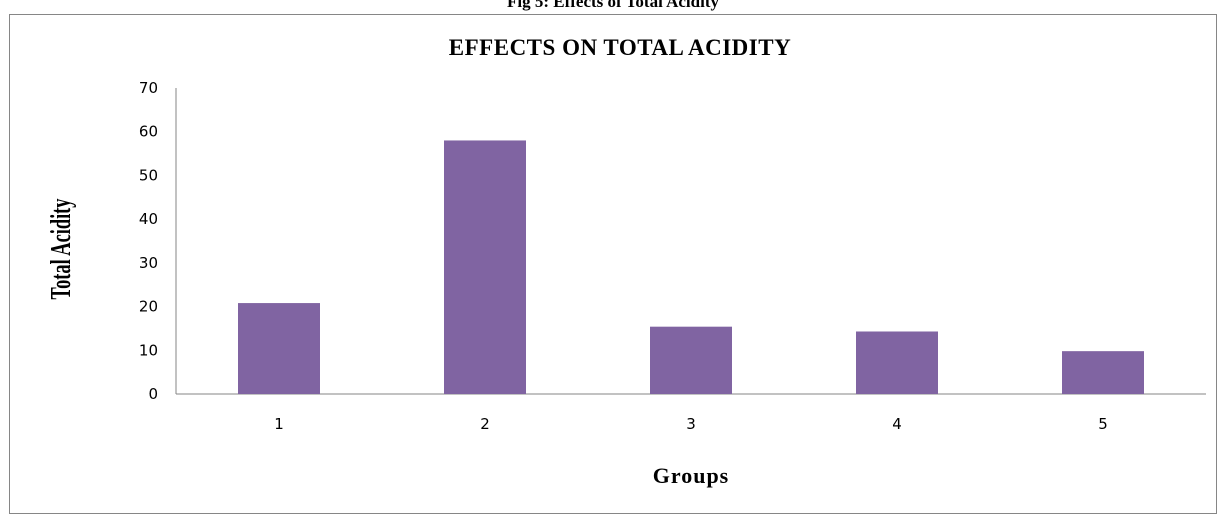 The image size is (1226, 515). Describe the element at coordinates (61, 248) in the screenshot. I see `y-axis-title: Total Acidity` at that location.